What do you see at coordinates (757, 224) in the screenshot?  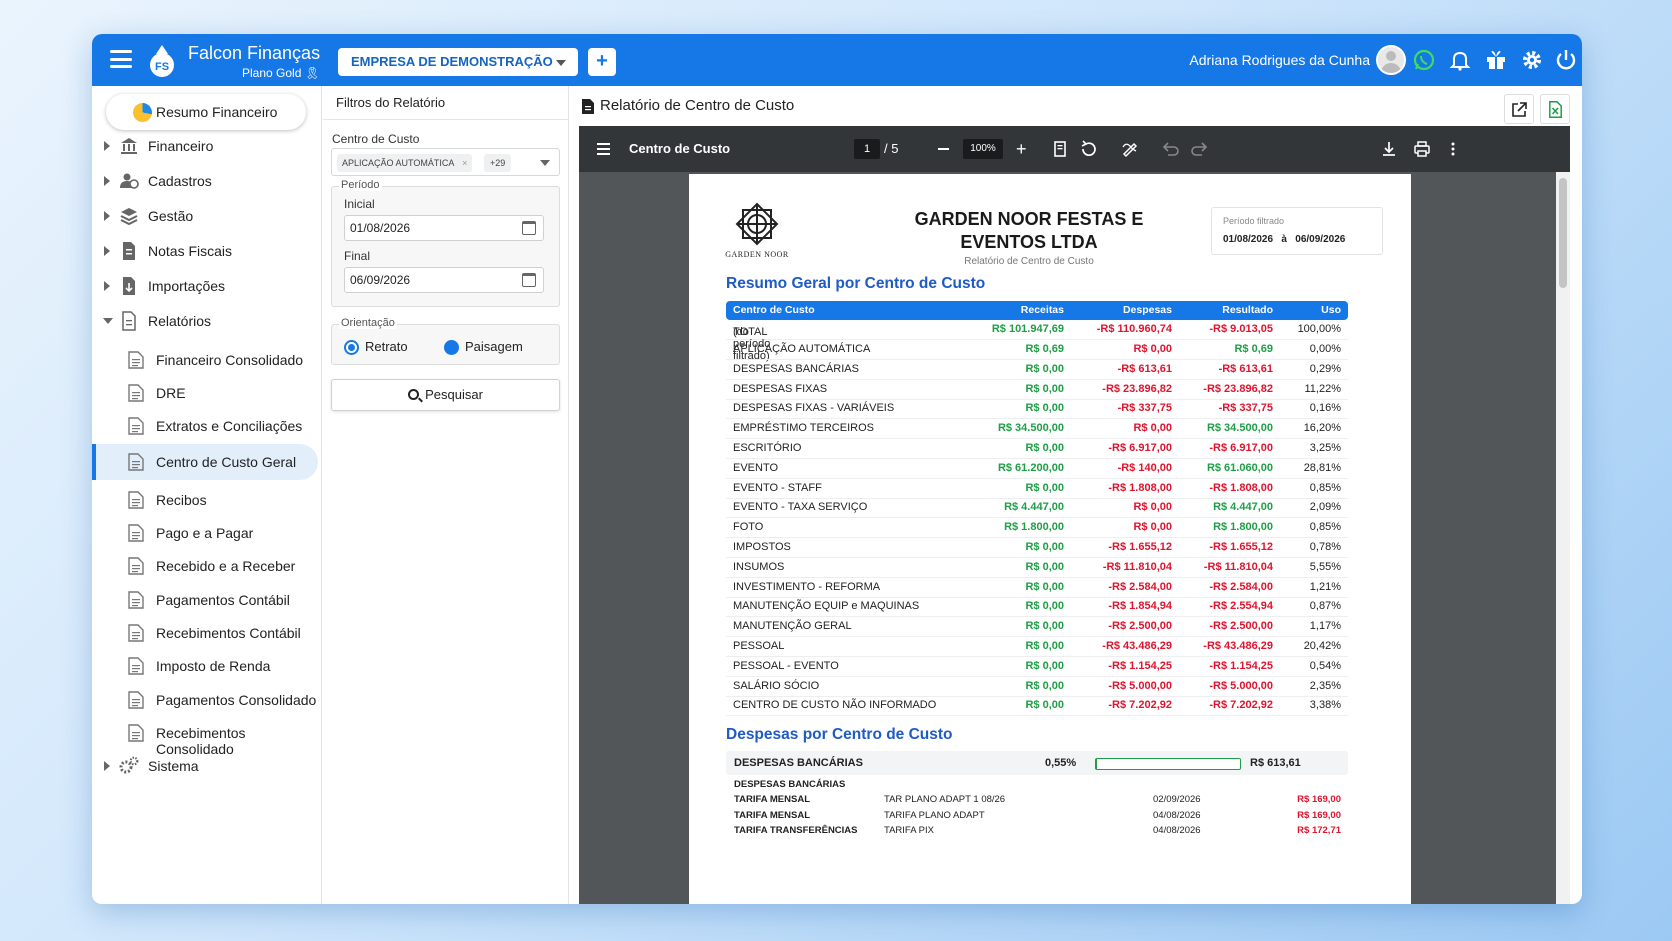 I see `garden-noor-logo` at bounding box center [757, 224].